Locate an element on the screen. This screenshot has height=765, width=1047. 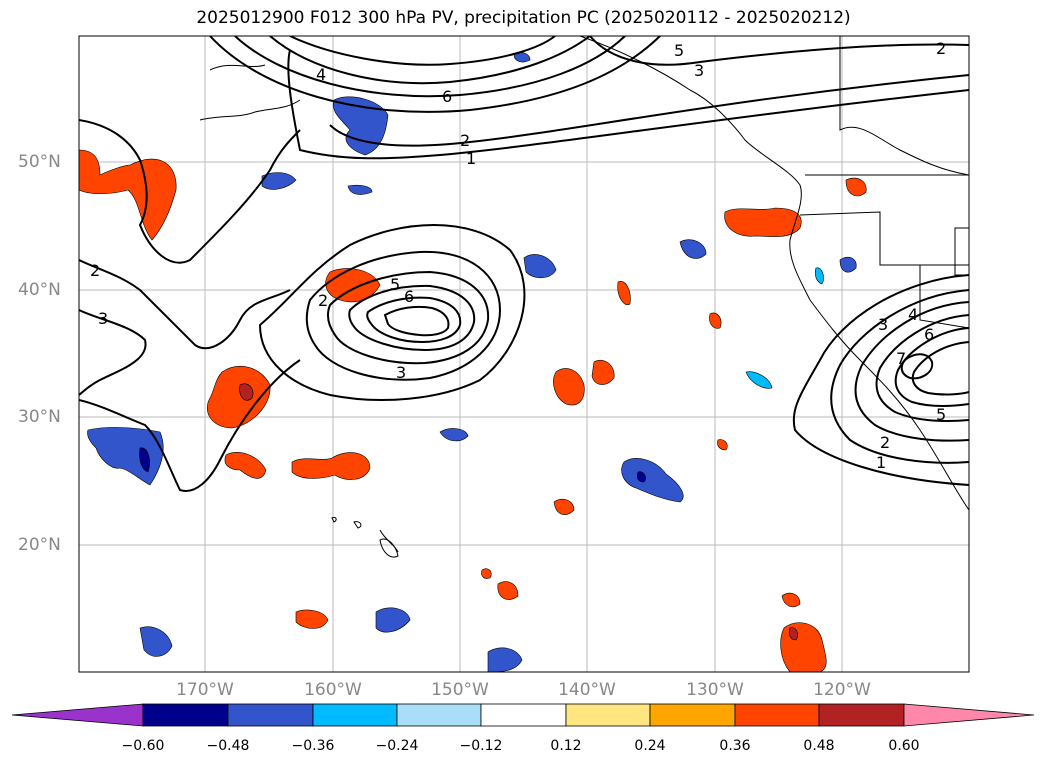
colorbar-tick-label: −0.36 is located at coordinates (313, 746).